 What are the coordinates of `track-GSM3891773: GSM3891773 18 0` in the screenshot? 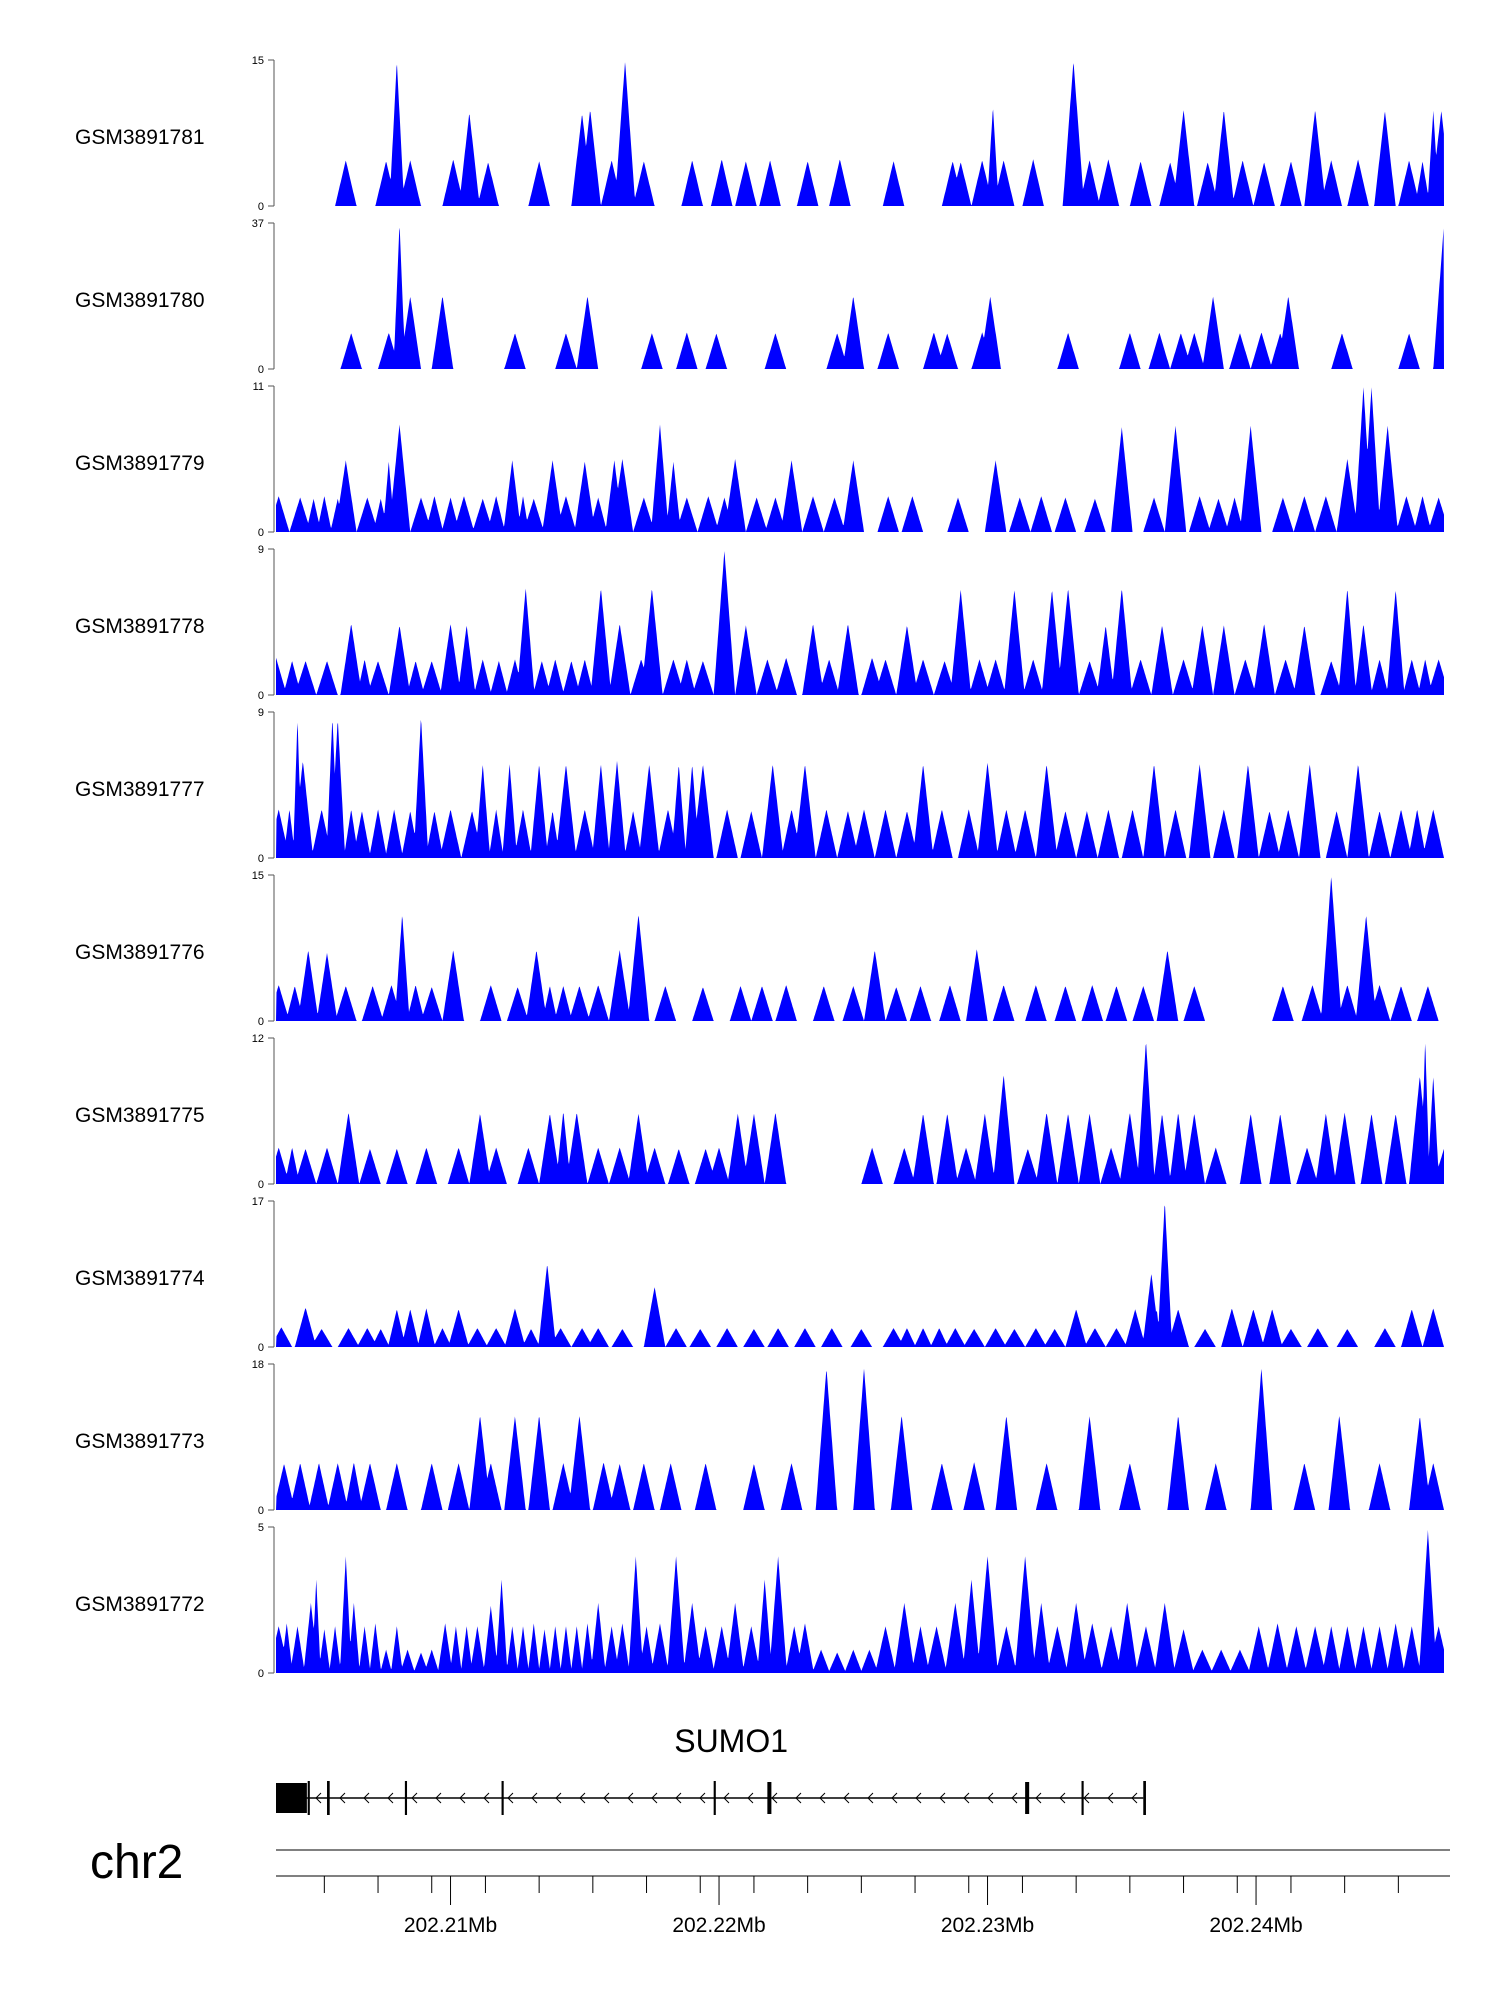 It's located at (759, 1438).